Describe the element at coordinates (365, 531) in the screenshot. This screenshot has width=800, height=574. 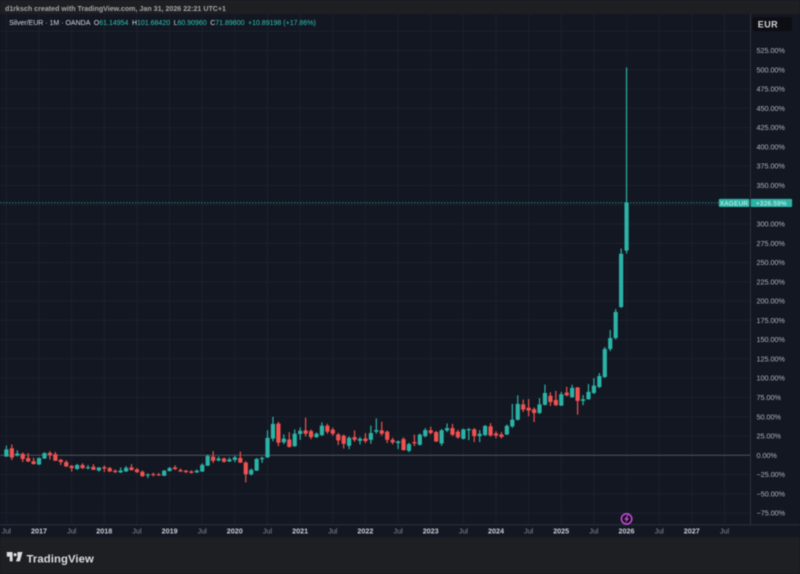
I see `svg-text: 2022` at that location.